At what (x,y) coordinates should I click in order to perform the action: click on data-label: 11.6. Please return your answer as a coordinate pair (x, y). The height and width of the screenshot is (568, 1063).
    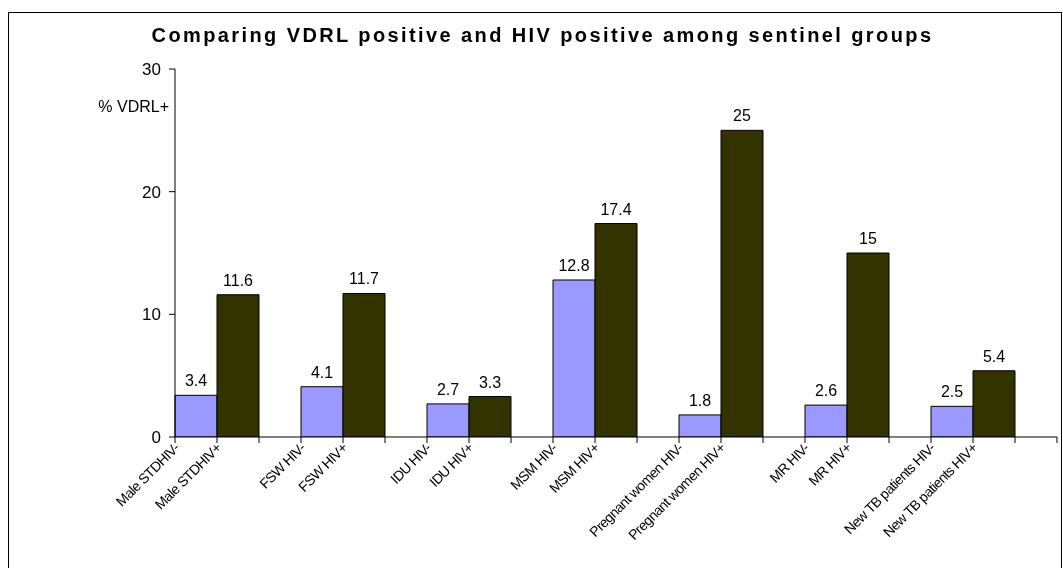
    Looking at the image, I should click on (238, 280).